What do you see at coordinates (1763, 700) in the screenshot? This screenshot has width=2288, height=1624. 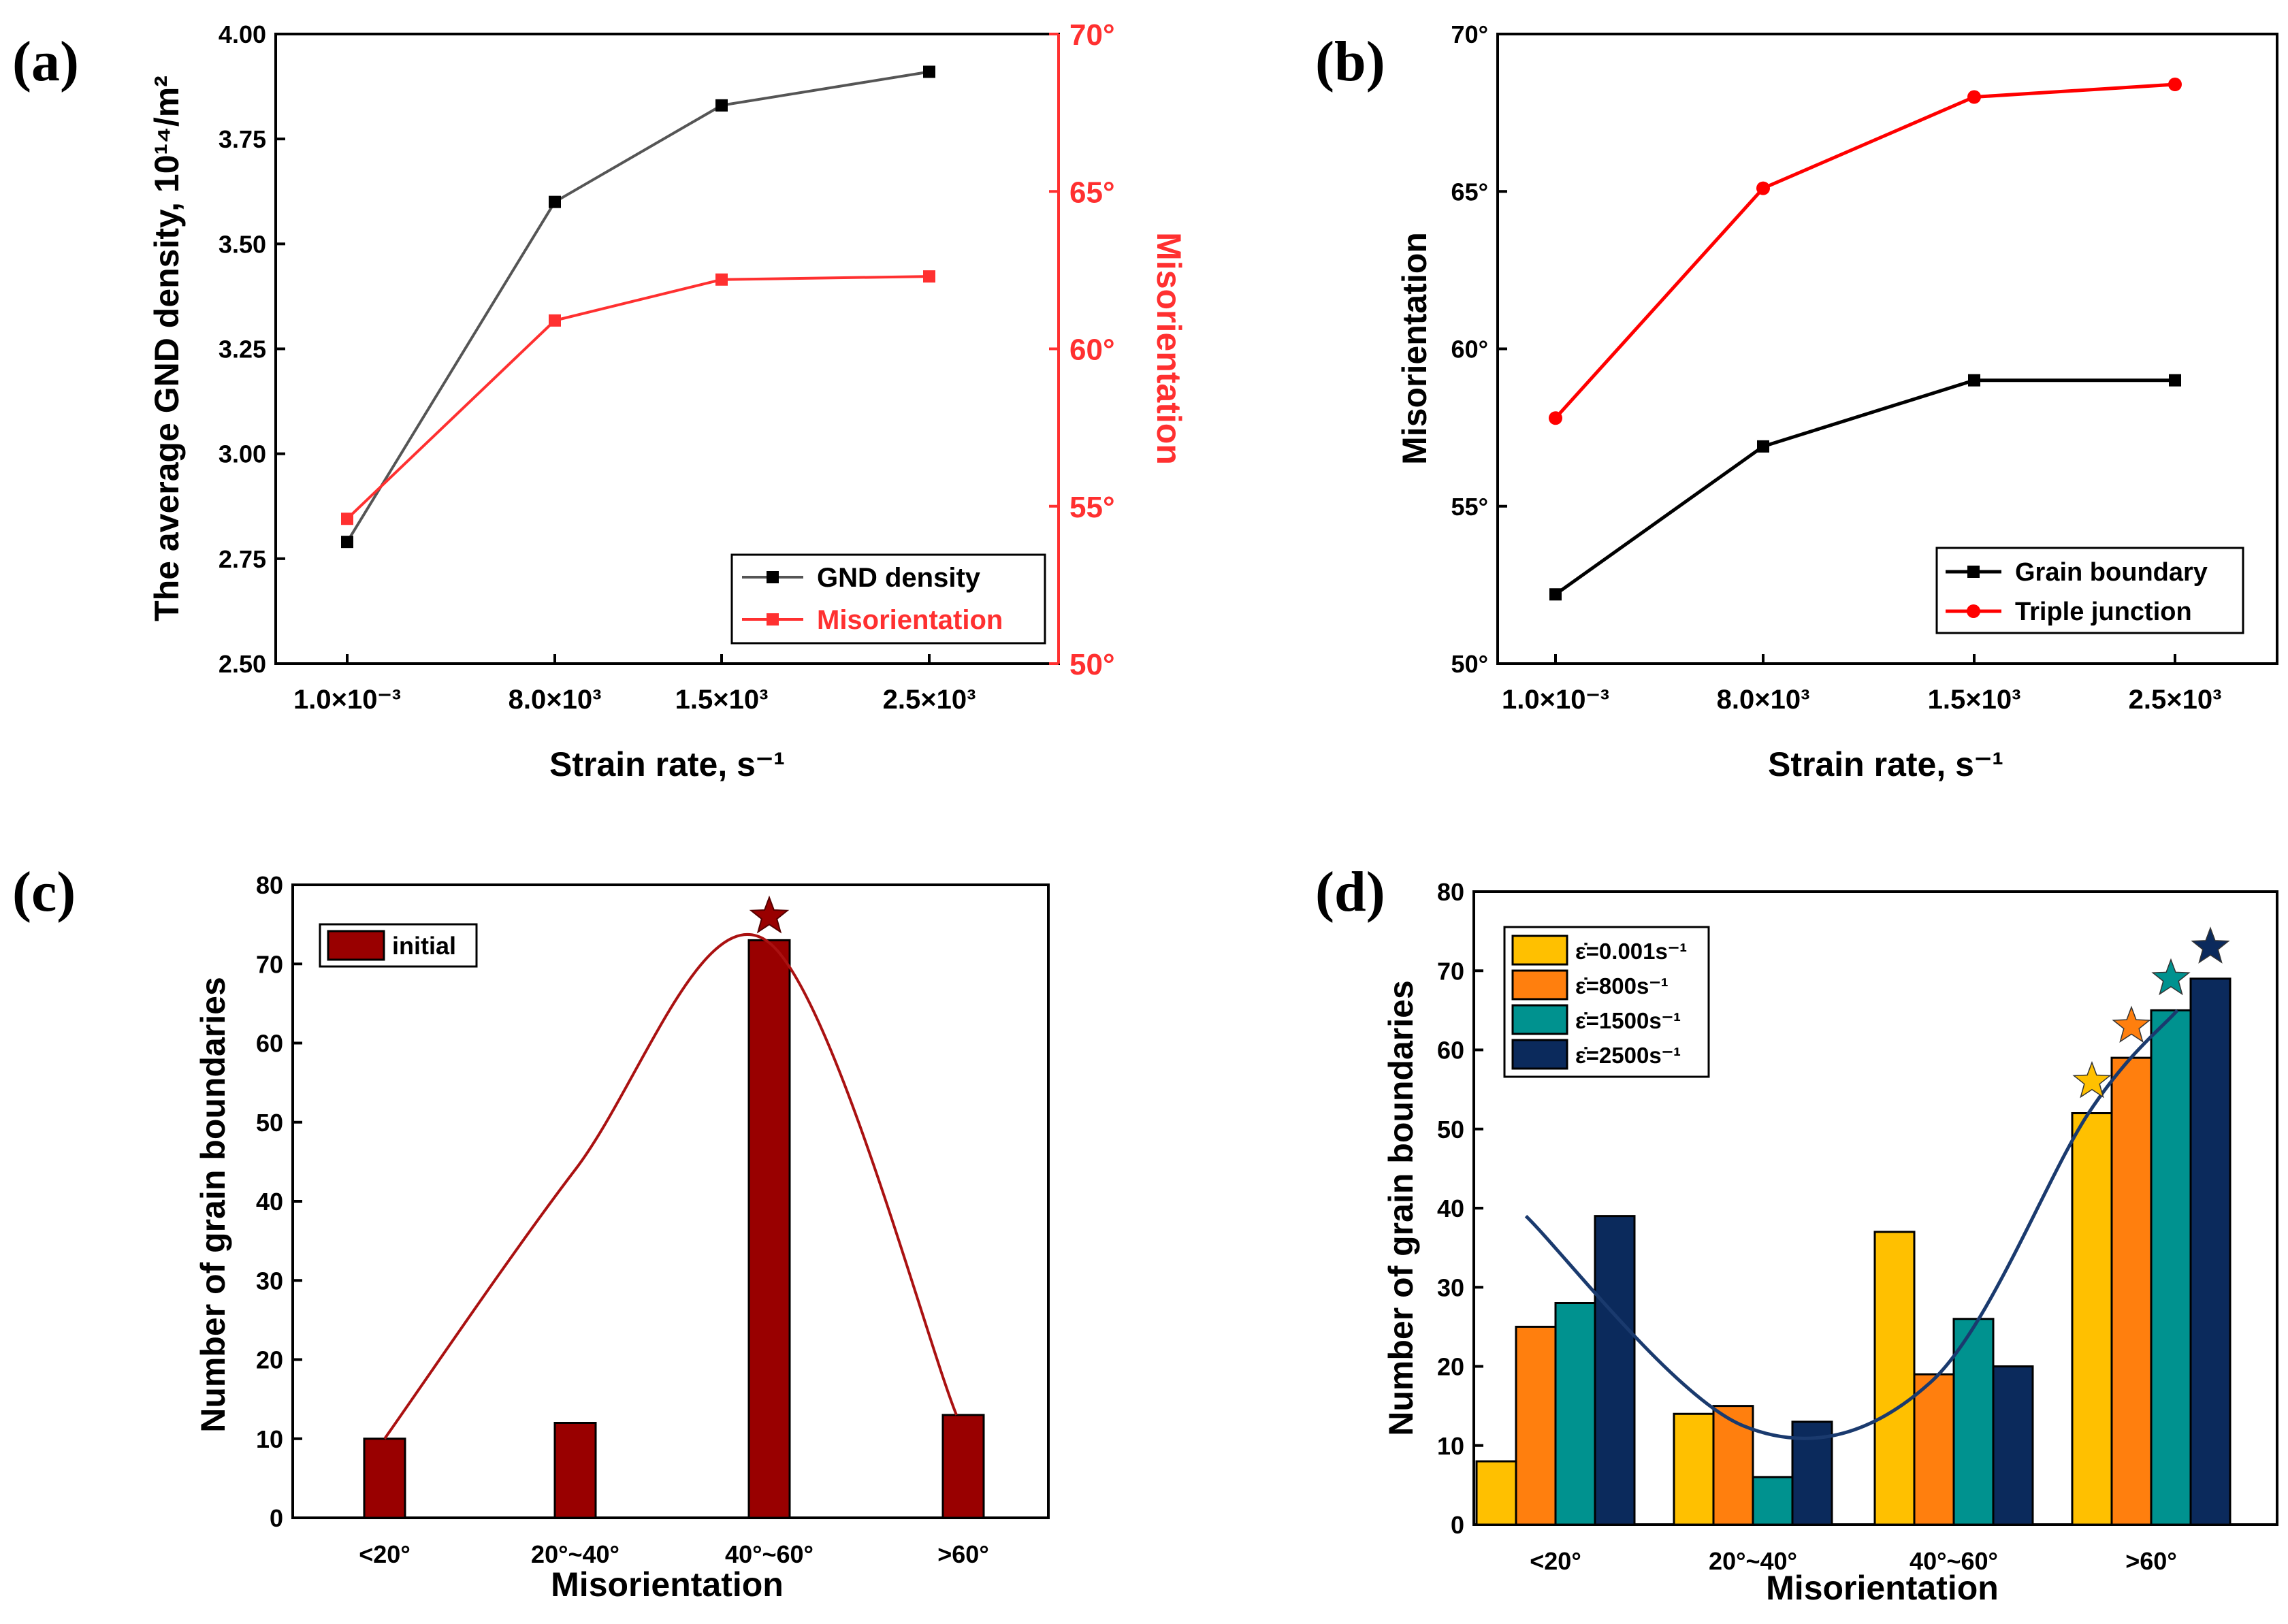 I see `chart-b-xtick-label: 8.0×10³` at bounding box center [1763, 700].